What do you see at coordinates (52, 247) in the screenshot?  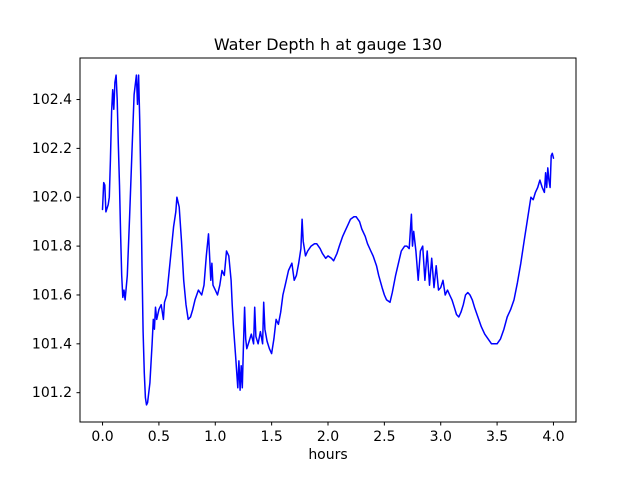 I see `y-tick-label: 101.8` at bounding box center [52, 247].